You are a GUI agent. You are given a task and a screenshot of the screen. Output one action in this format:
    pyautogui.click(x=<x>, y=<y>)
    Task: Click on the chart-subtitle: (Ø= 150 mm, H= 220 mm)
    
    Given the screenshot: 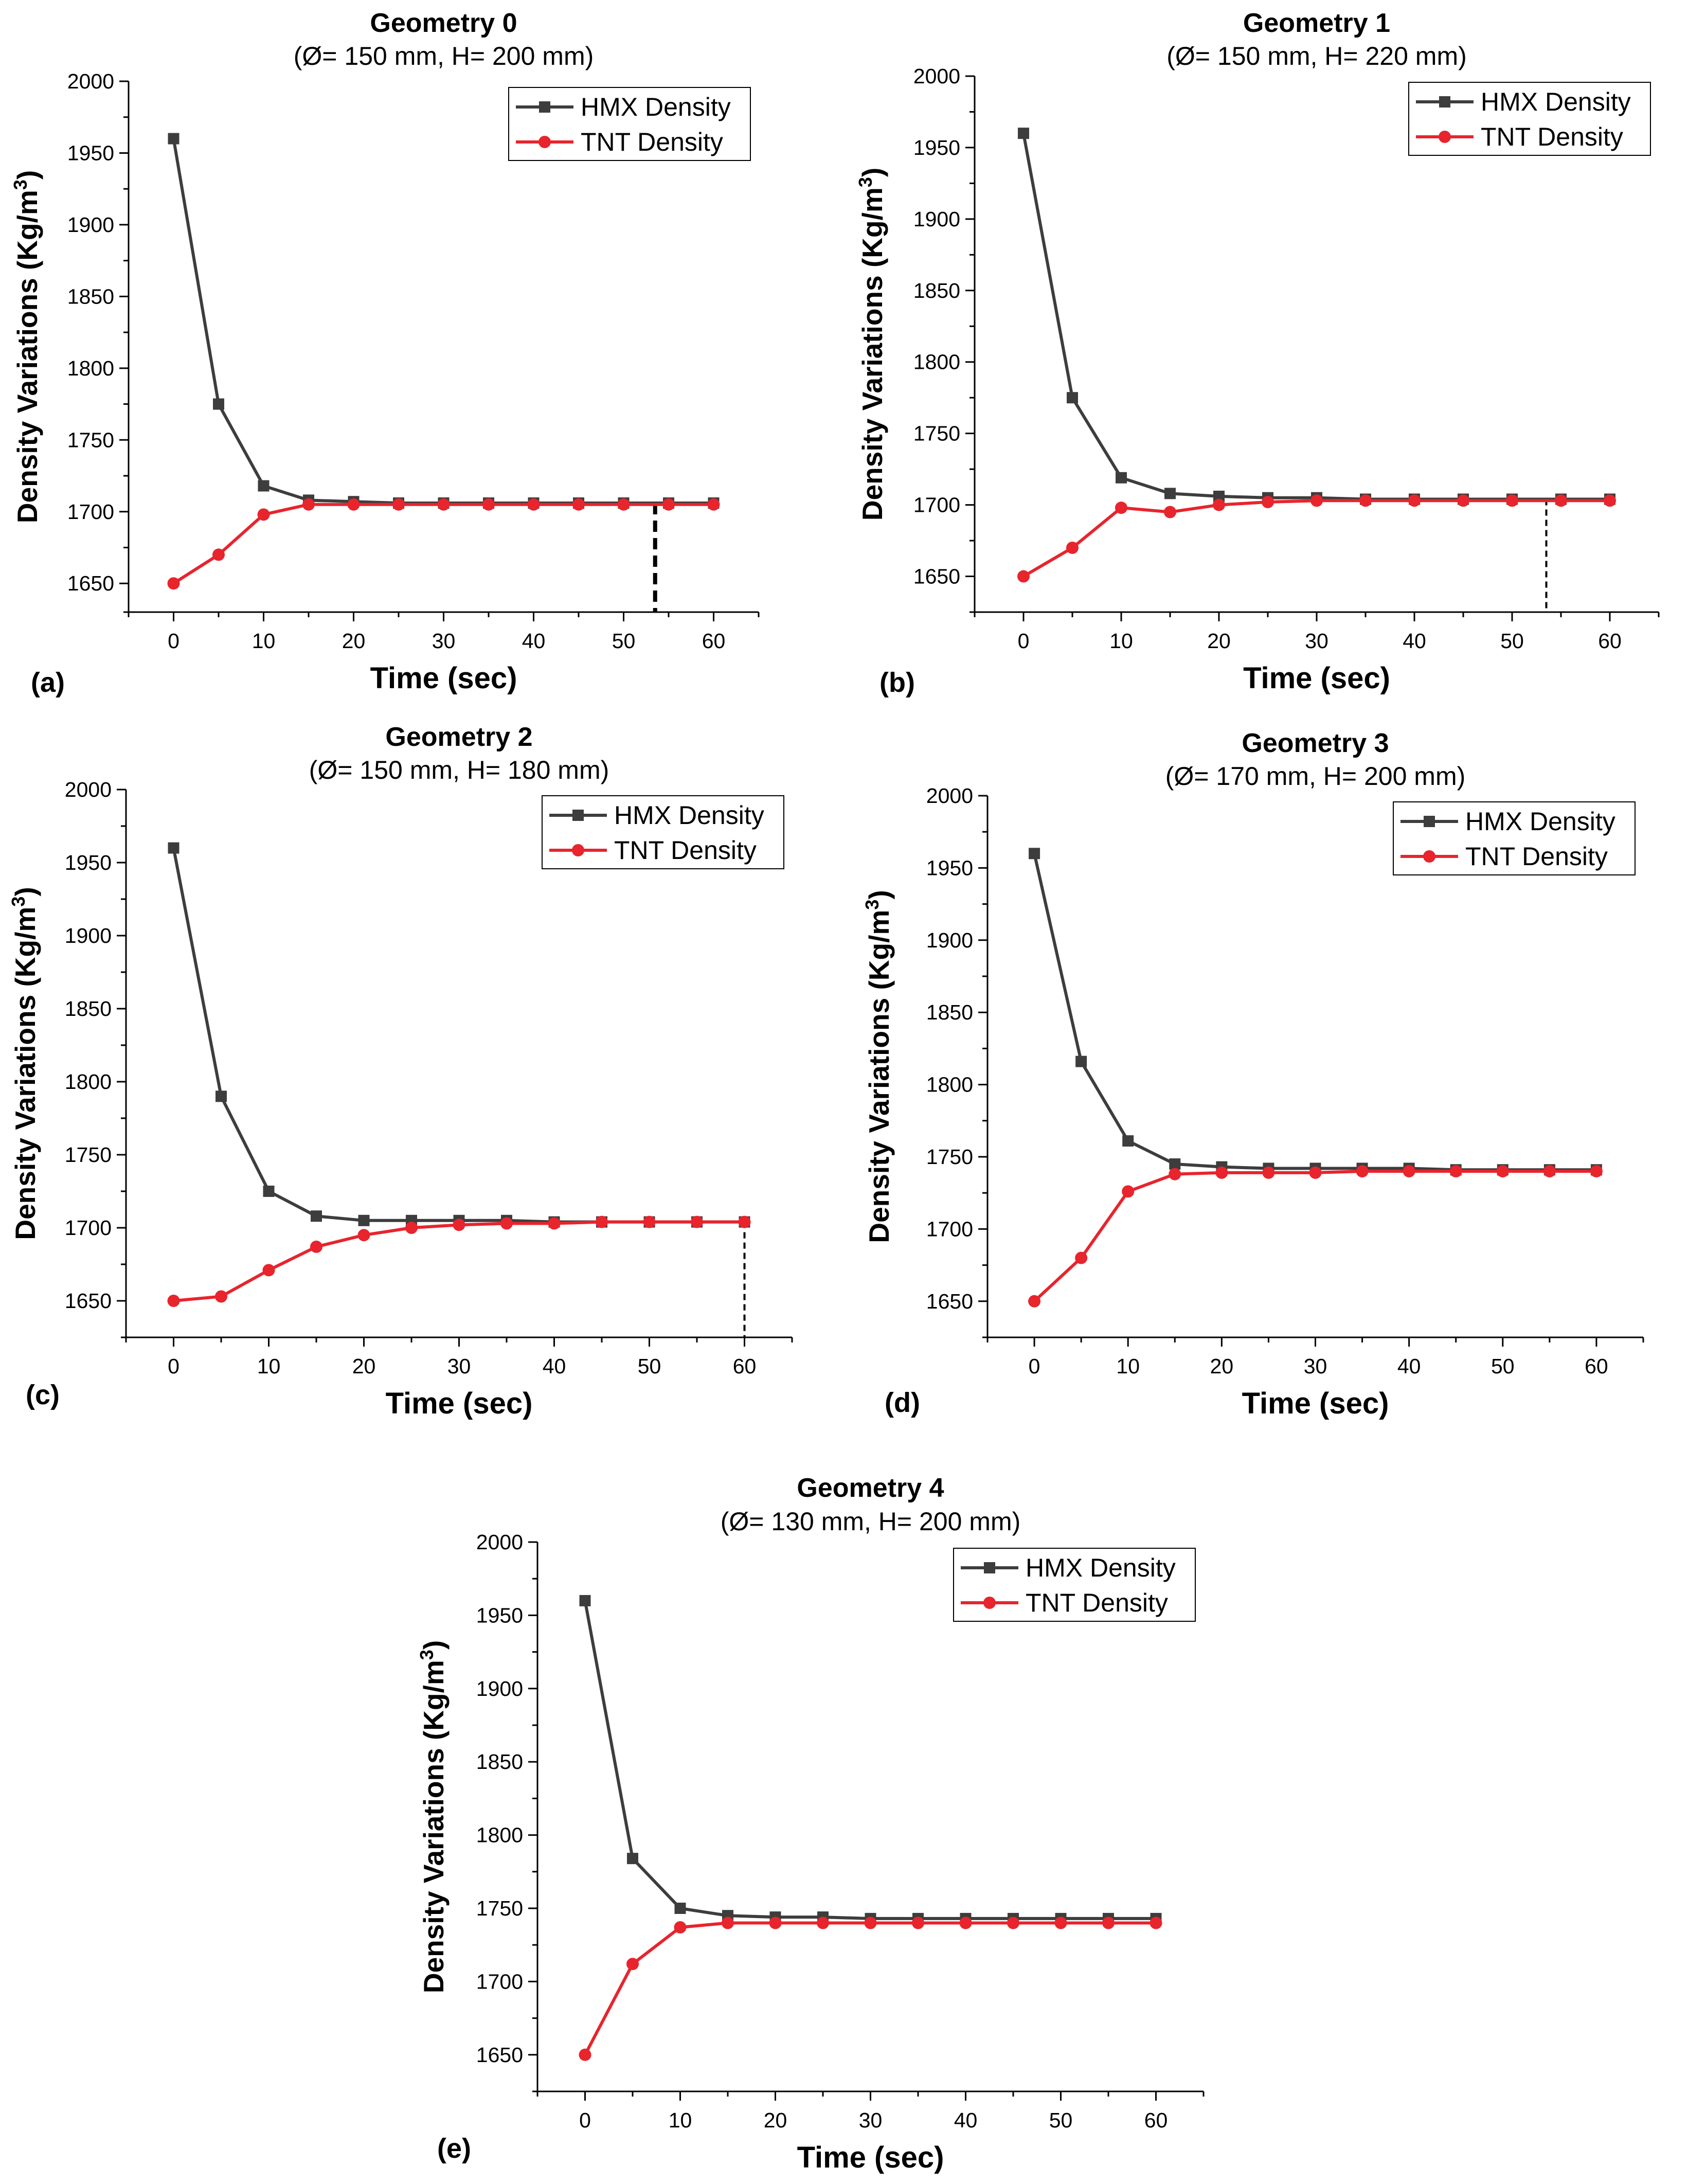 What is the action you would take?
    pyautogui.click(x=1316, y=56)
    